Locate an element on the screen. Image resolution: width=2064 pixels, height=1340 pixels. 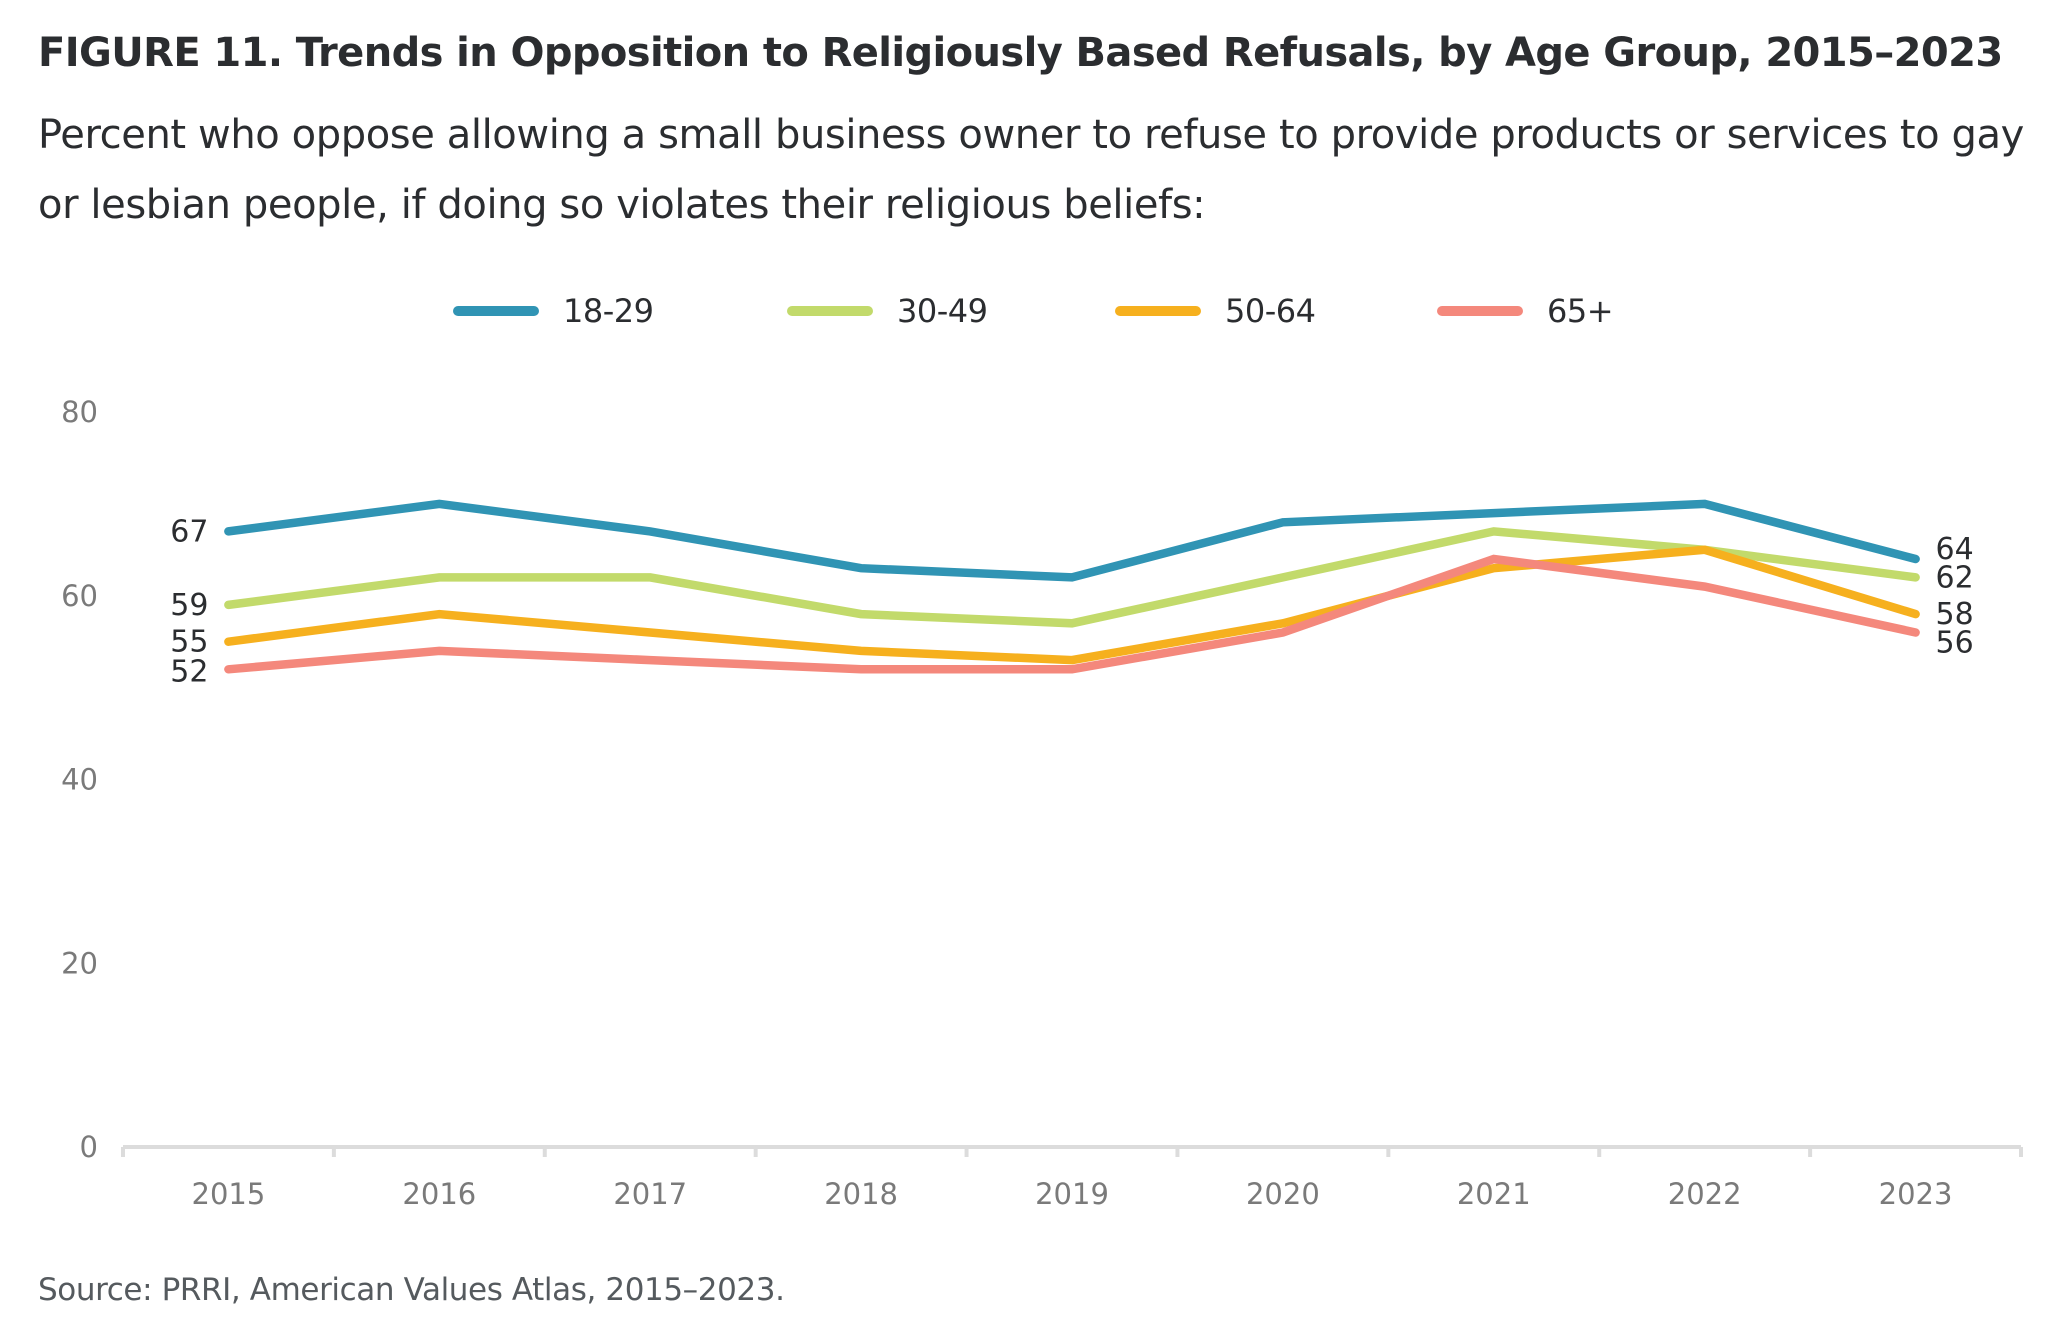
x-tick-label: 2017 is located at coordinates (650, 1194).